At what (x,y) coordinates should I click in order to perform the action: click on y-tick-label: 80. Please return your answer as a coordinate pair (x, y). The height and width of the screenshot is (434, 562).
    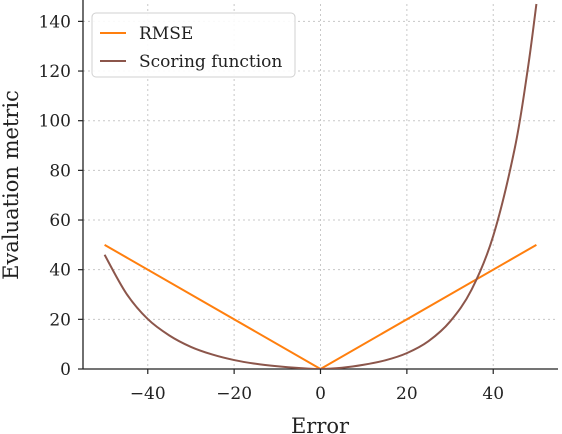
    Looking at the image, I should click on (60, 171).